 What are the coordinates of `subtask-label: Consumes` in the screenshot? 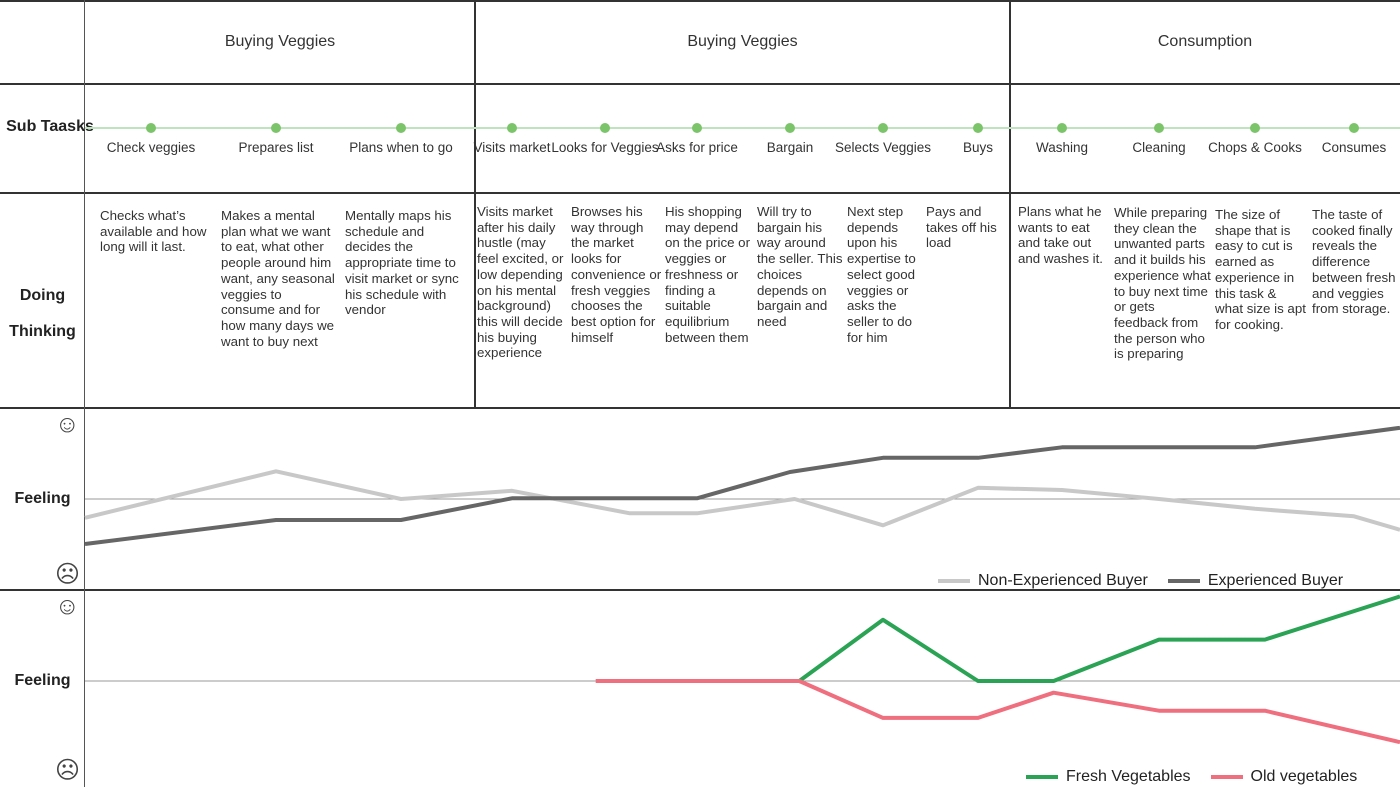 It's located at (1354, 147).